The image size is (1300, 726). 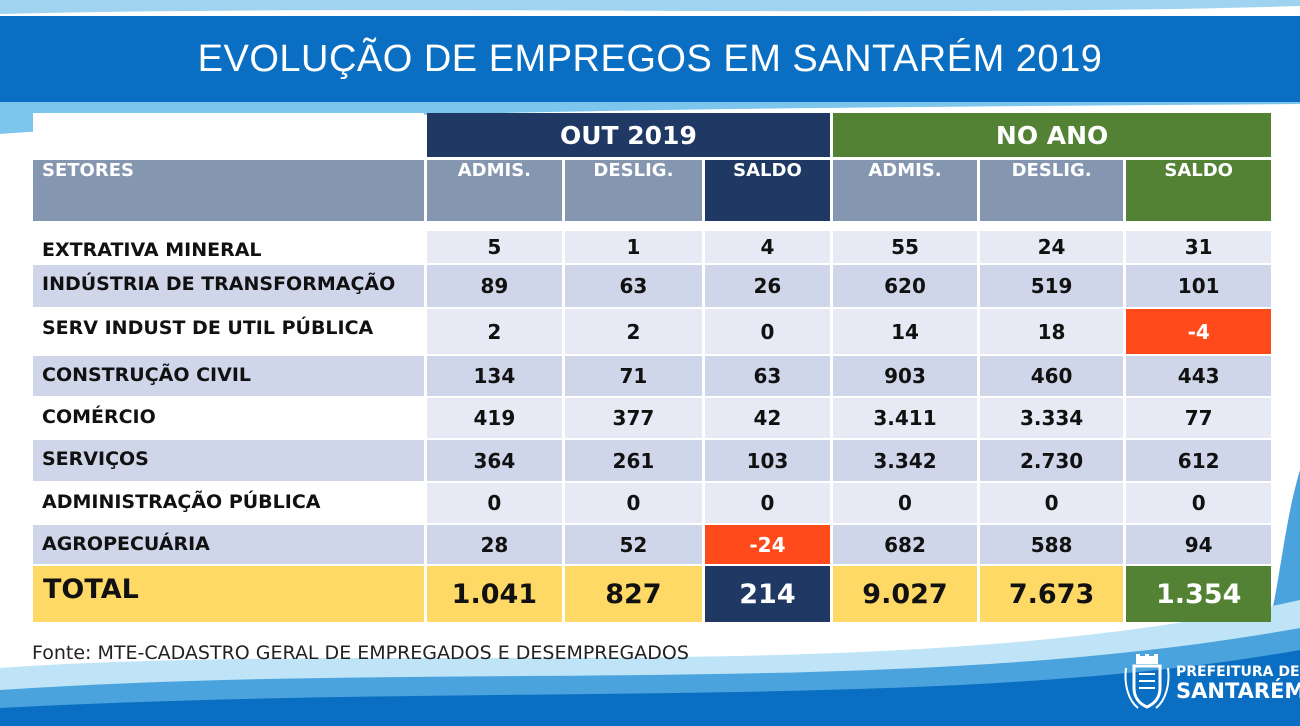 I want to click on cell-ano-admis: 903, so click(x=905, y=375).